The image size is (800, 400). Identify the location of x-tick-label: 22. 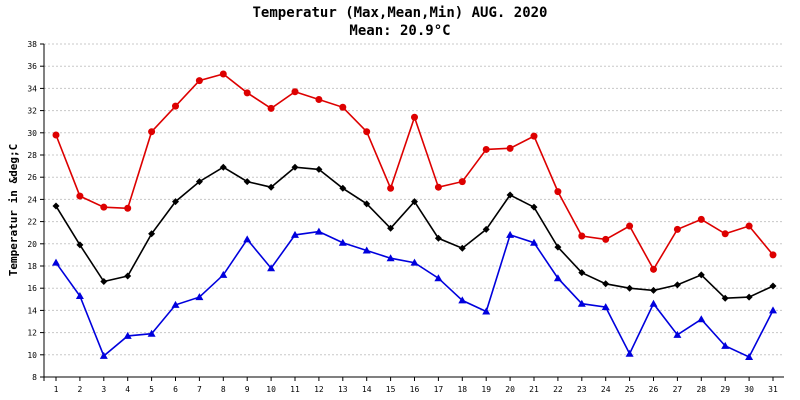
(558, 389).